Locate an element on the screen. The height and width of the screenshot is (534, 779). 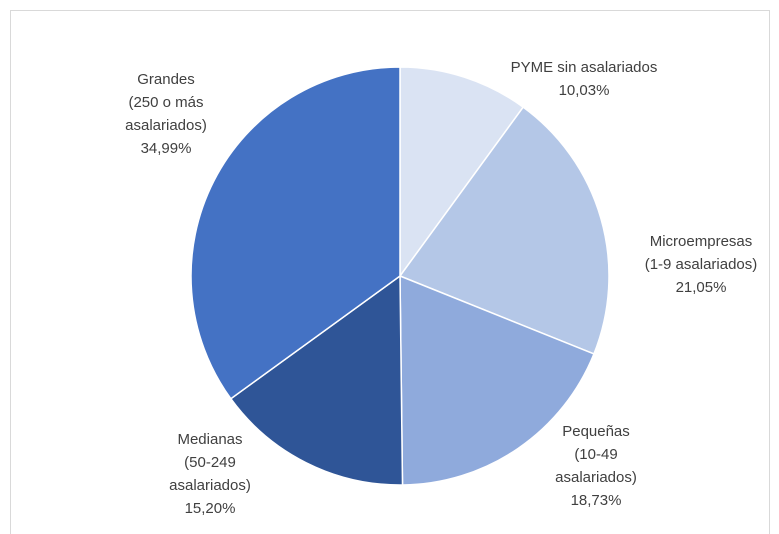
slice-label-line: PYME sin asalariados is located at coordinates (584, 67).